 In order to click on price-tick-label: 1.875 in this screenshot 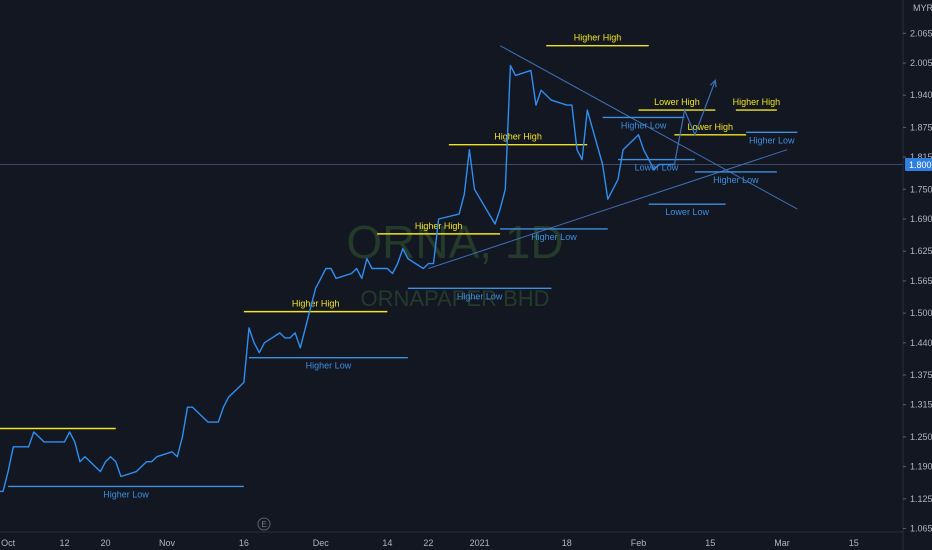, I will do `click(921, 127)`.